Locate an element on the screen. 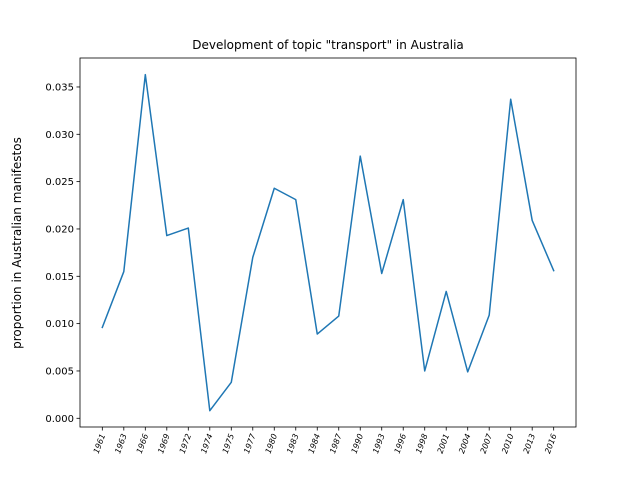 The image size is (640, 480). y-tick-label: 0.015 is located at coordinates (59, 277).